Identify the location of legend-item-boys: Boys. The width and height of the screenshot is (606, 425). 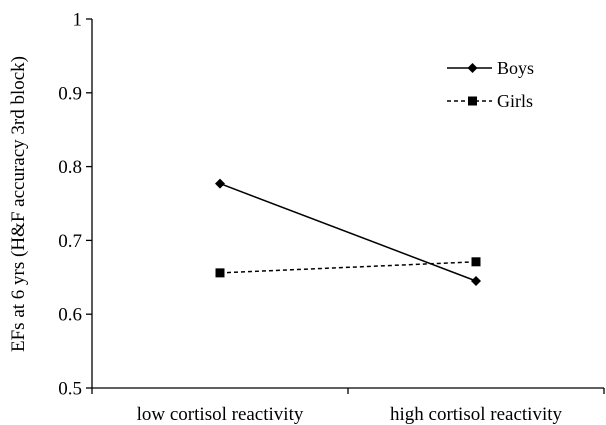
(490, 68).